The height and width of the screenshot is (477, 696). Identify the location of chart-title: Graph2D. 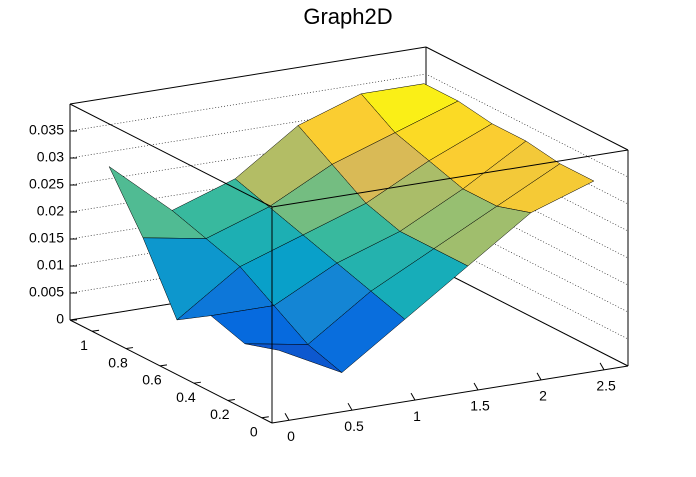
(347, 16).